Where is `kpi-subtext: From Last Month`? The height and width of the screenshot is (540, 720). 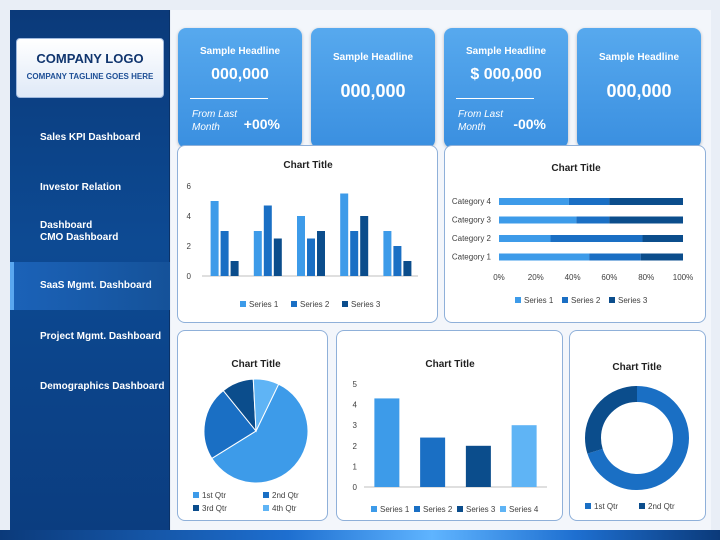
kpi-subtext: From Last Month is located at coordinates (481, 121).